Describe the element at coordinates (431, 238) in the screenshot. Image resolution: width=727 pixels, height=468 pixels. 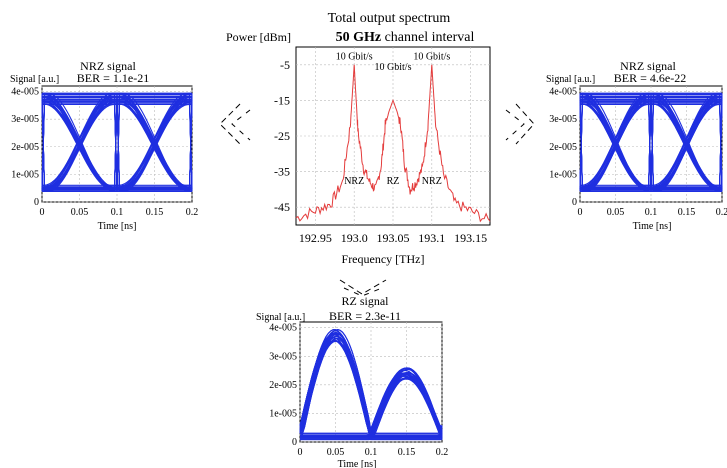
I see `spectrum-x-tick-label: 193.1` at that location.